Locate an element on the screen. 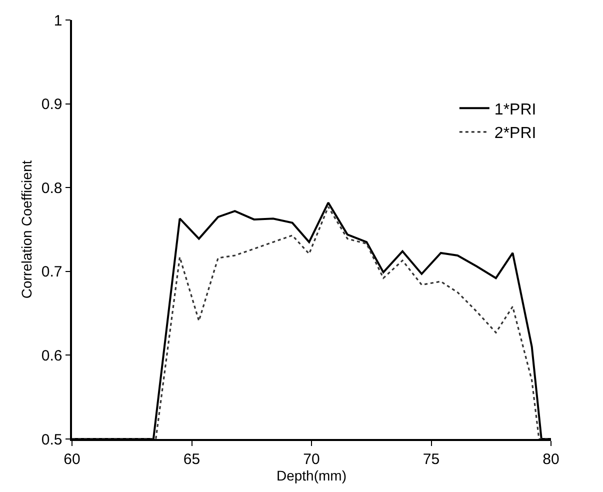 The width and height of the screenshot is (603, 492). y-tick-label: 0.5 is located at coordinates (51, 439).